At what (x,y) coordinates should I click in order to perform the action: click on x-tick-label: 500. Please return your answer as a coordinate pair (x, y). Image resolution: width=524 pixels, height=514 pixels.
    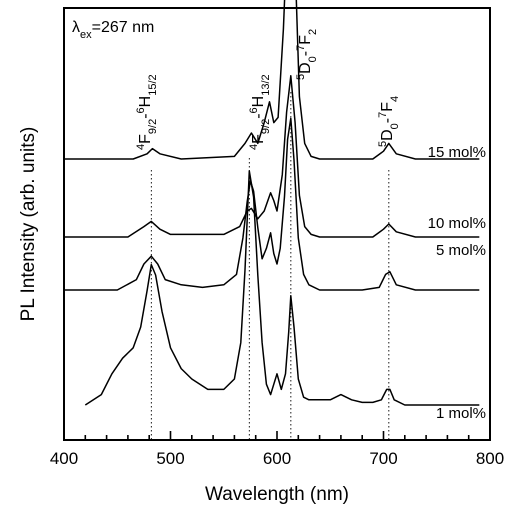
    Looking at the image, I should click on (170, 458).